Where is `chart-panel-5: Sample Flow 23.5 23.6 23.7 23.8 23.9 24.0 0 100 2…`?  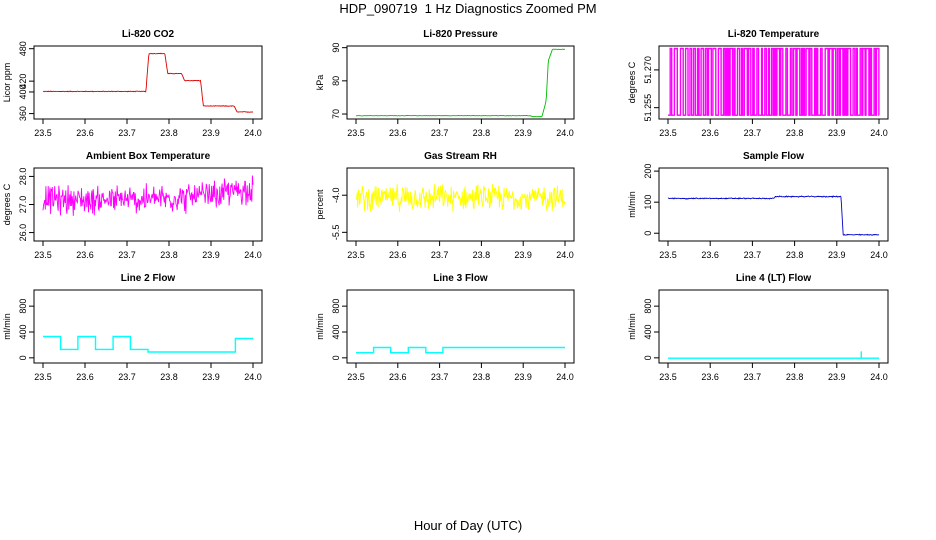
chart-panel-5: Sample Flow 23.5 23.6 23.7 23.8 23.9 24.0 0 100 2… is located at coordinates (758, 205).